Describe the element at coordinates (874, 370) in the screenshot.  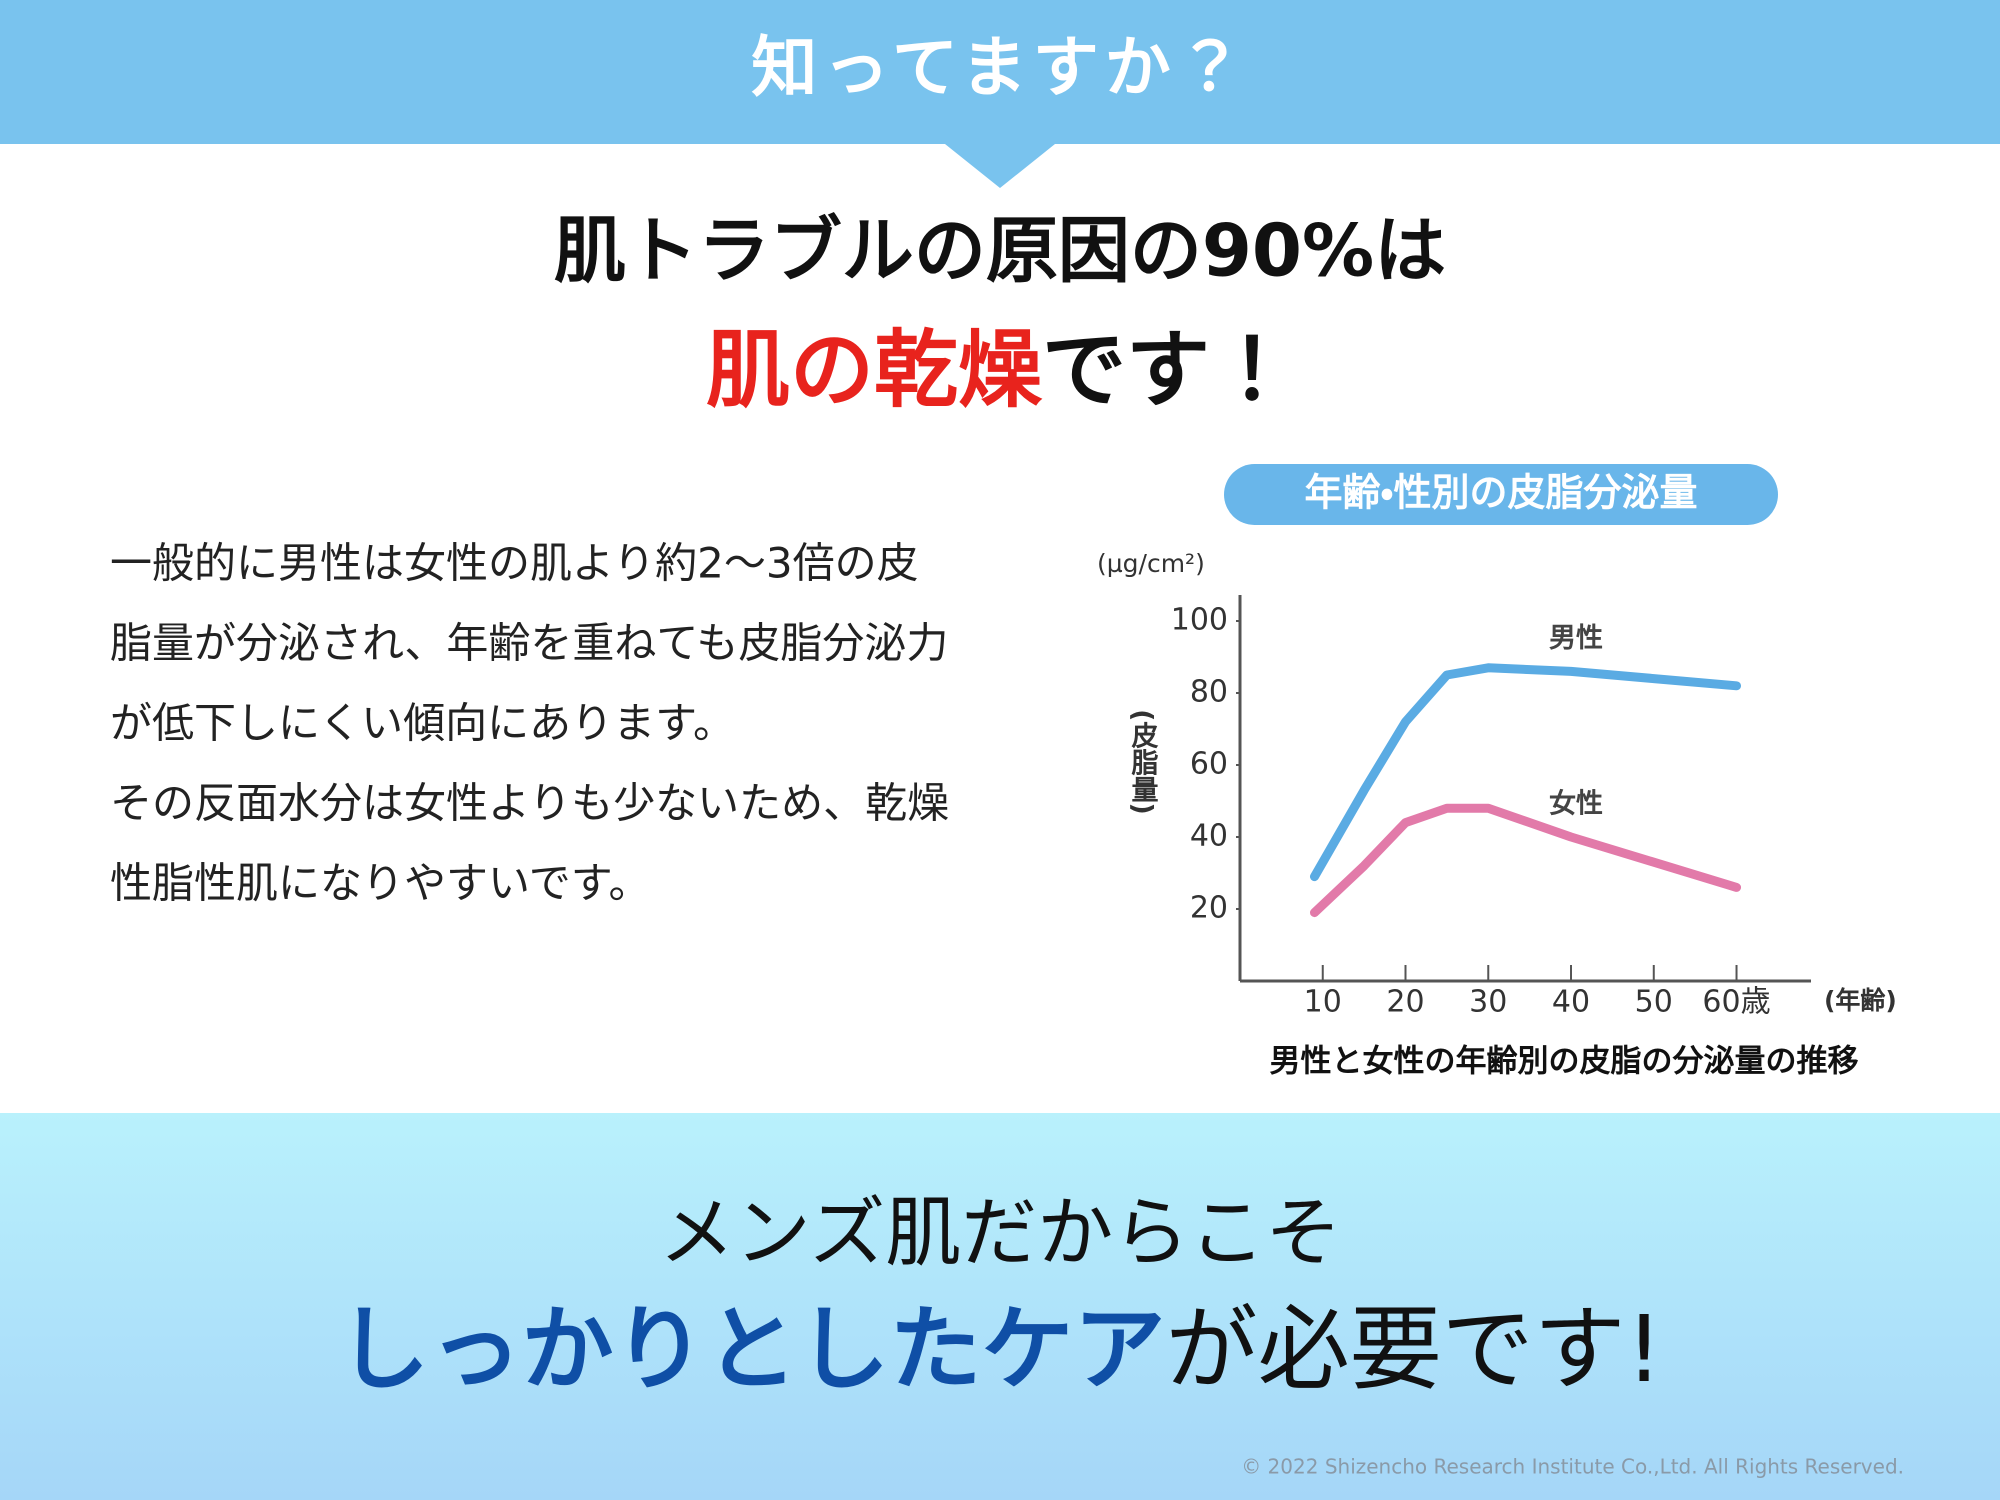
I see `headline-emphasis: 肌の乾燥` at that location.